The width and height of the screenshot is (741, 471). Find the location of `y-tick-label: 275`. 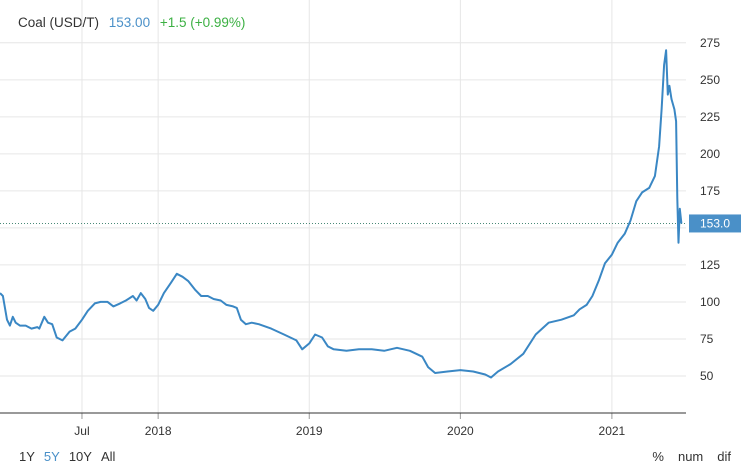

y-tick-label: 275 is located at coordinates (710, 43).